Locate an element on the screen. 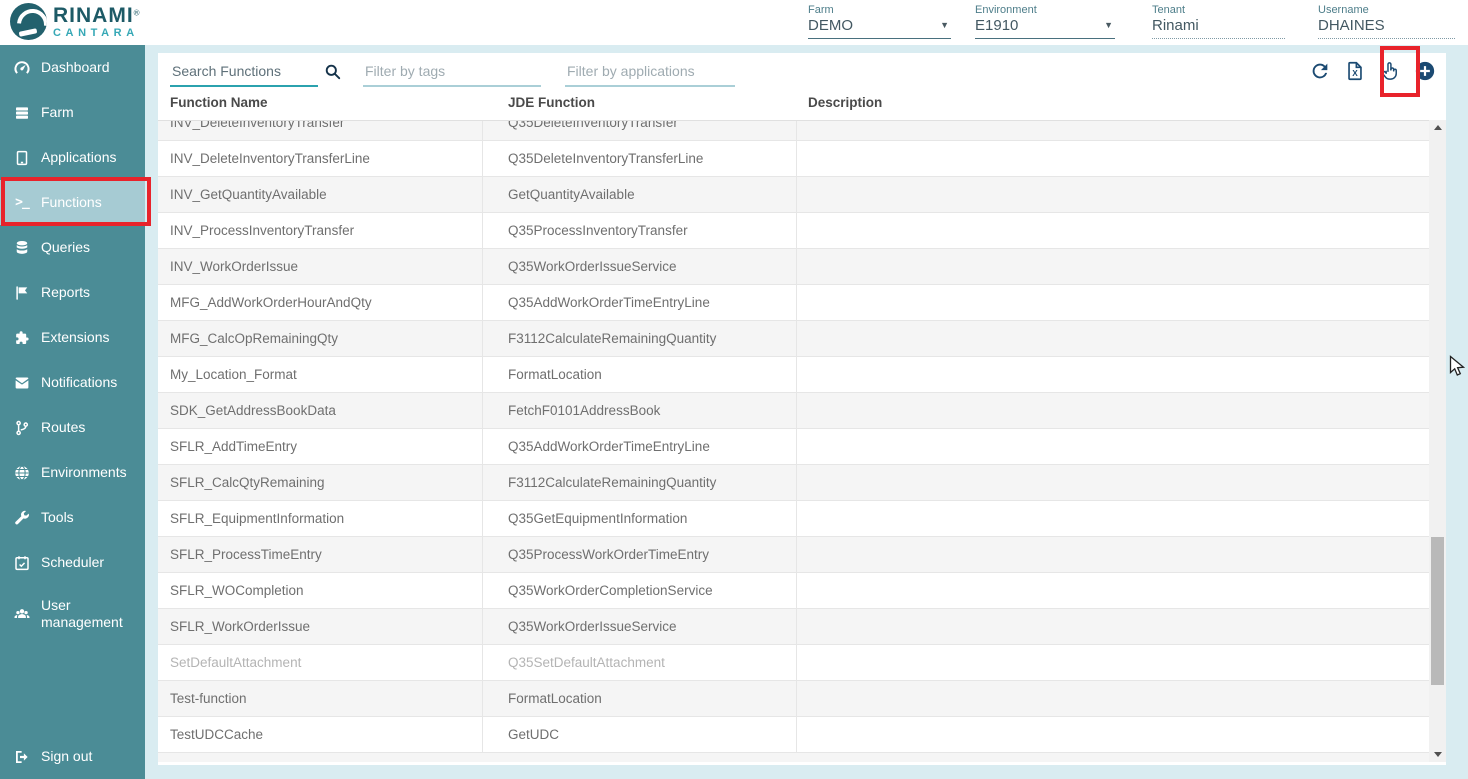 Image resolution: width=1468 pixels, height=779 pixels. table-row: Test-function FormatLocation is located at coordinates (802, 699).